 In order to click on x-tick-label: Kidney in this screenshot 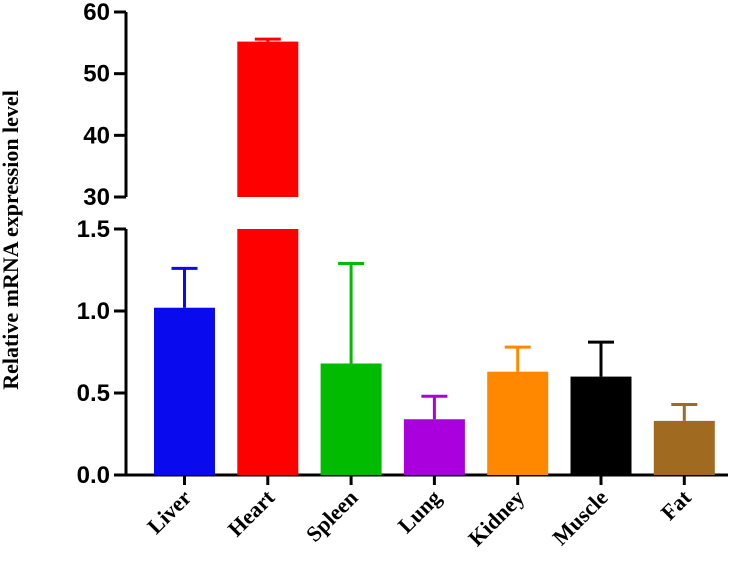, I will do `click(496, 518)`.